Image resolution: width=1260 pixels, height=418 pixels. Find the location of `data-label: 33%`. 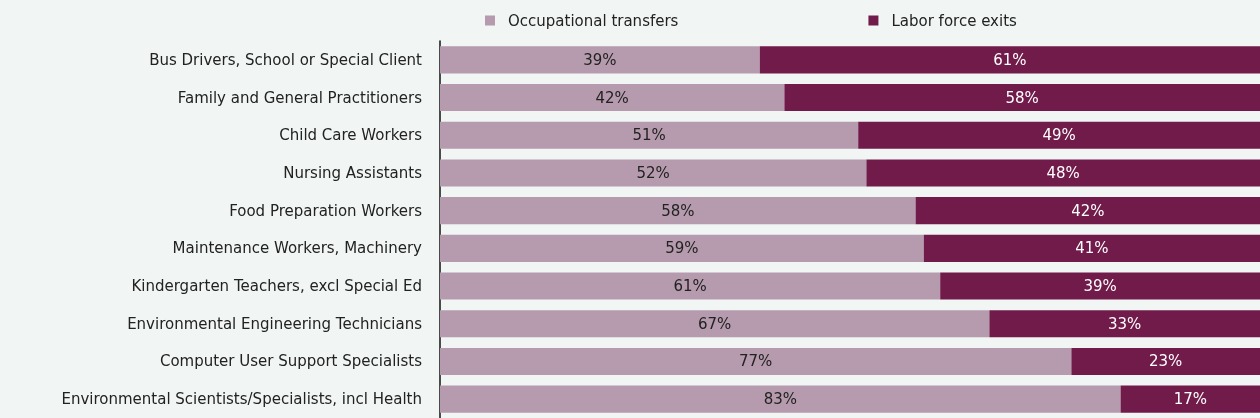

data-label: 33% is located at coordinates (1125, 323).